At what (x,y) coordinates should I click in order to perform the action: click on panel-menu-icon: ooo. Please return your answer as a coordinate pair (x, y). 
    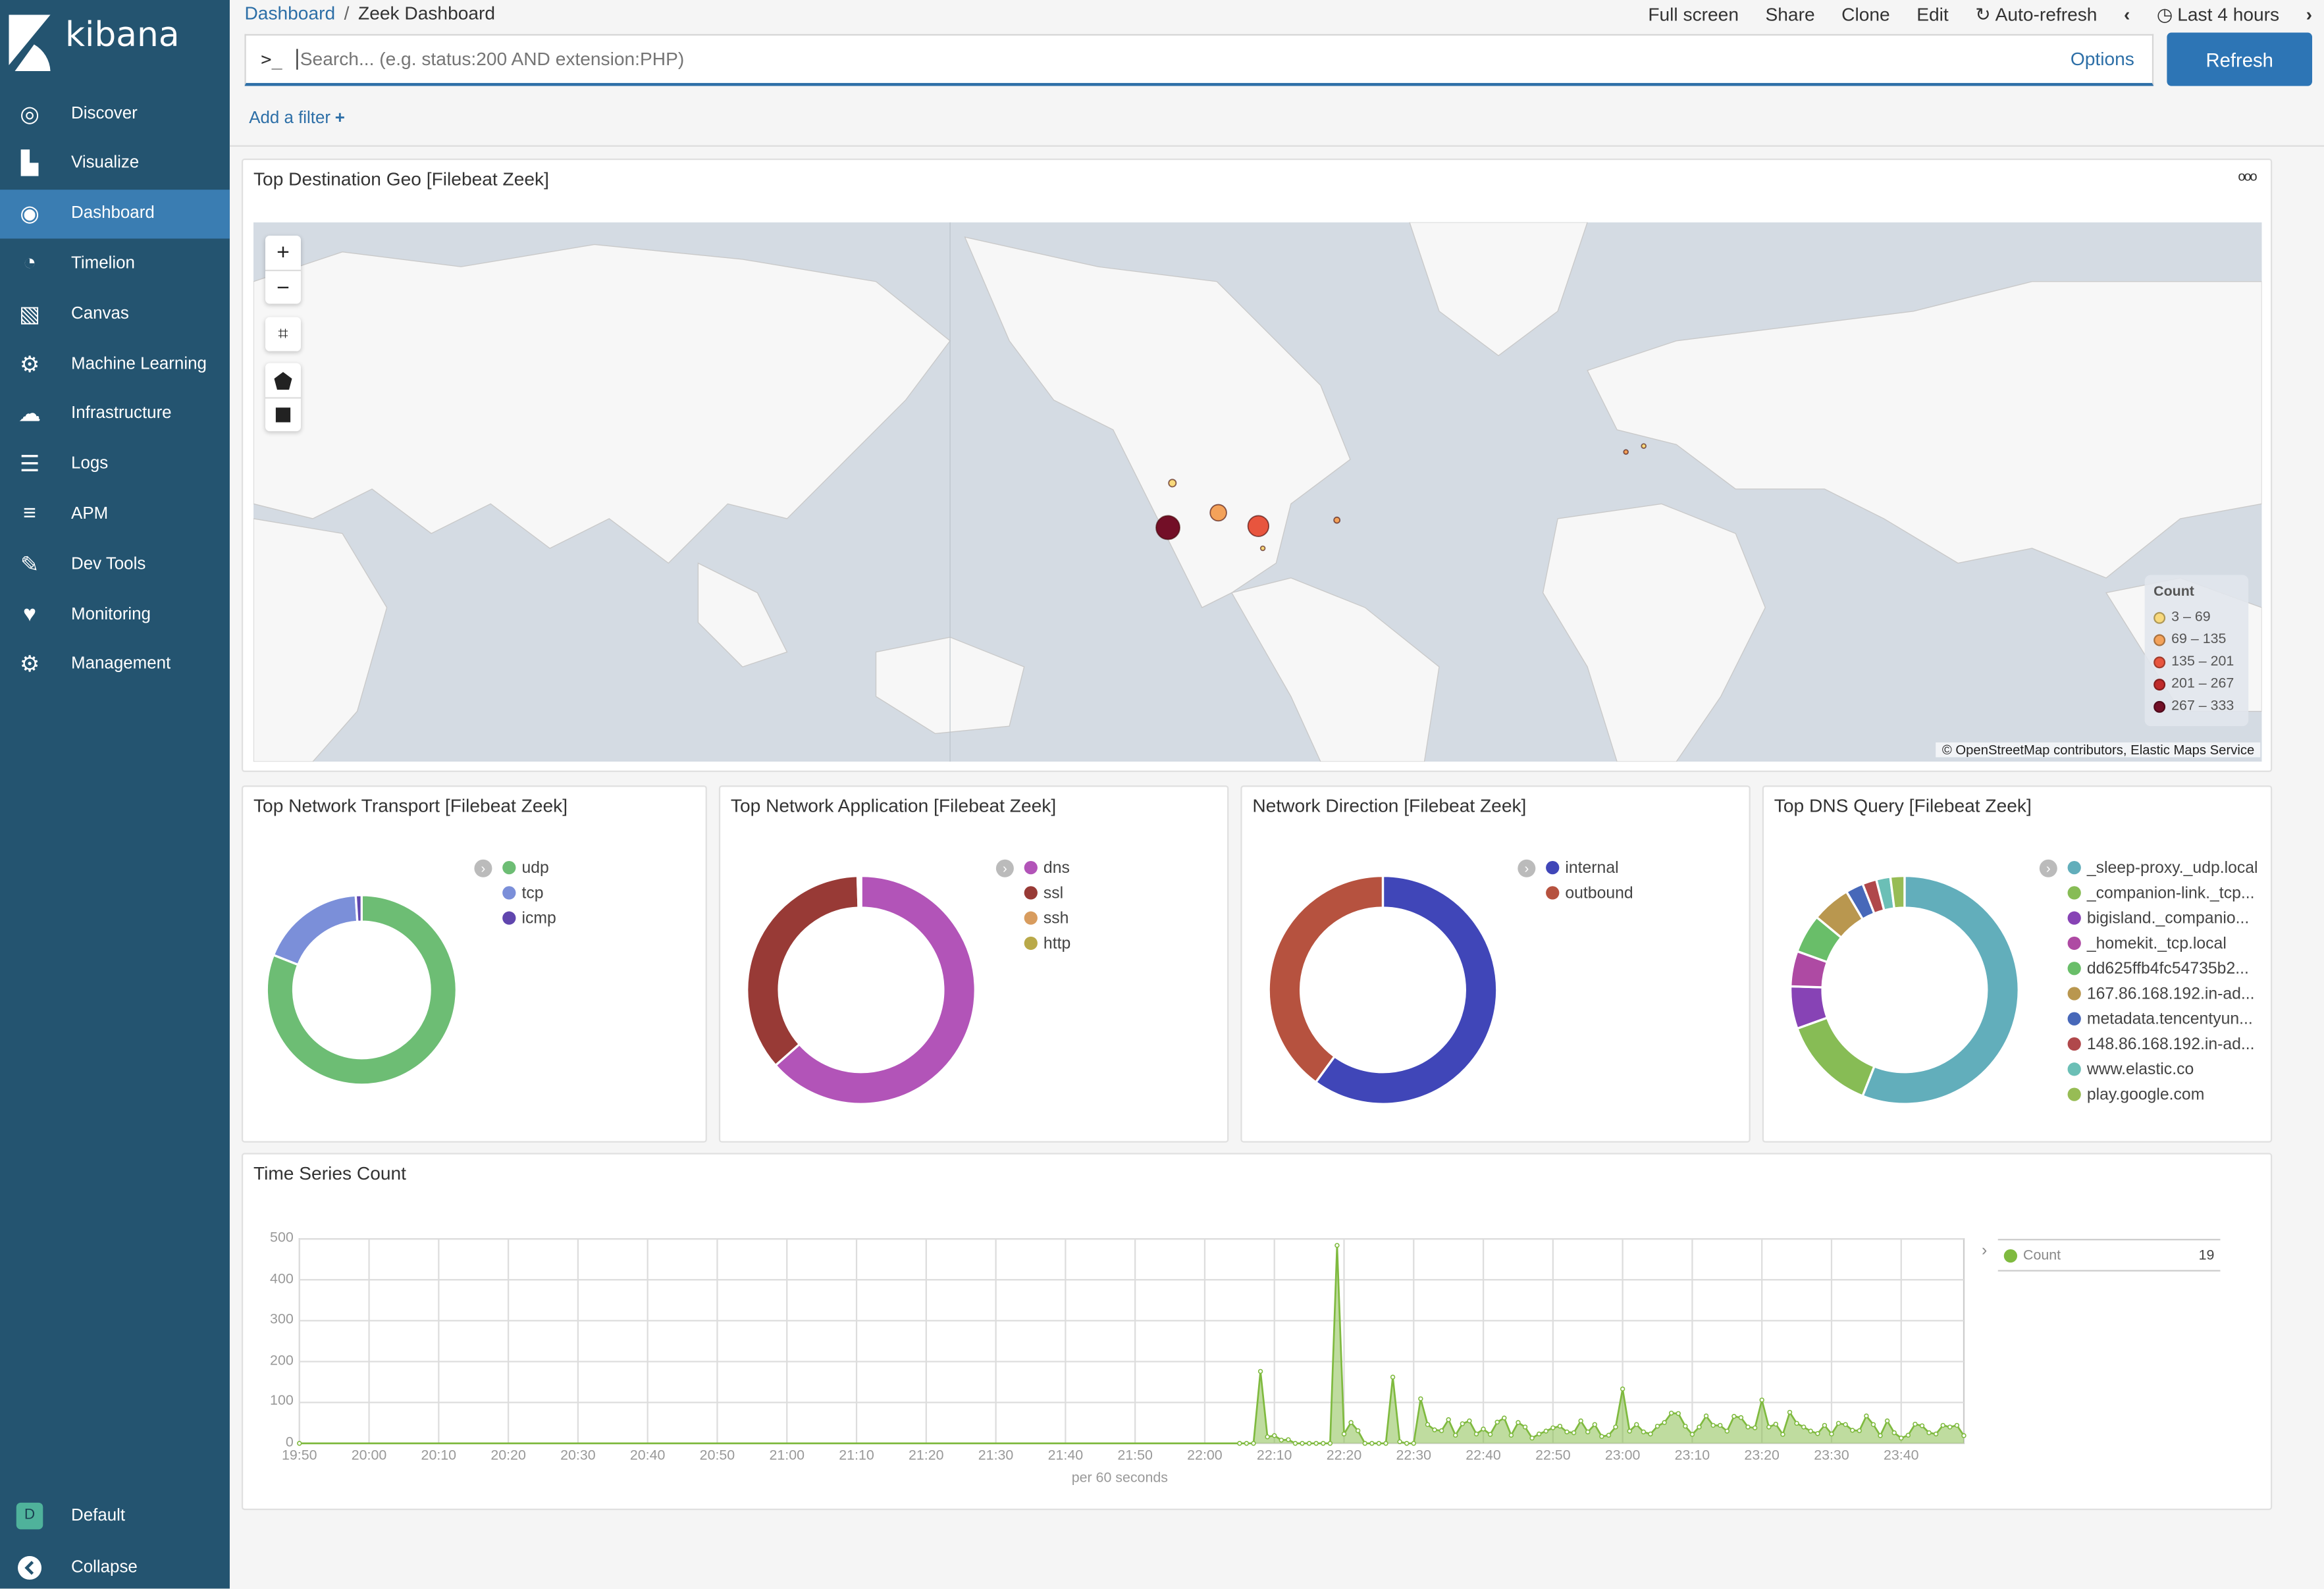
    Looking at the image, I should click on (2247, 176).